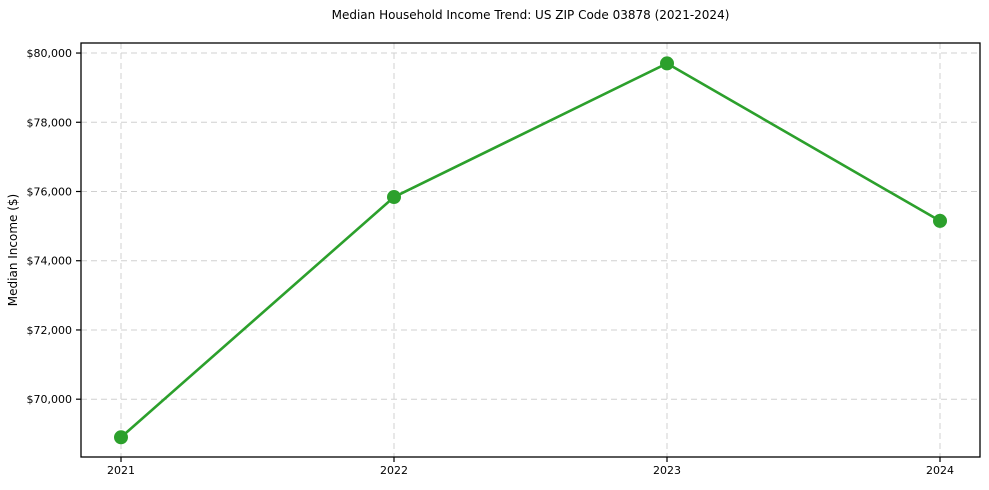 This screenshot has width=989, height=490. What do you see at coordinates (121, 470) in the screenshot?
I see `x-tick-label: 2021` at bounding box center [121, 470].